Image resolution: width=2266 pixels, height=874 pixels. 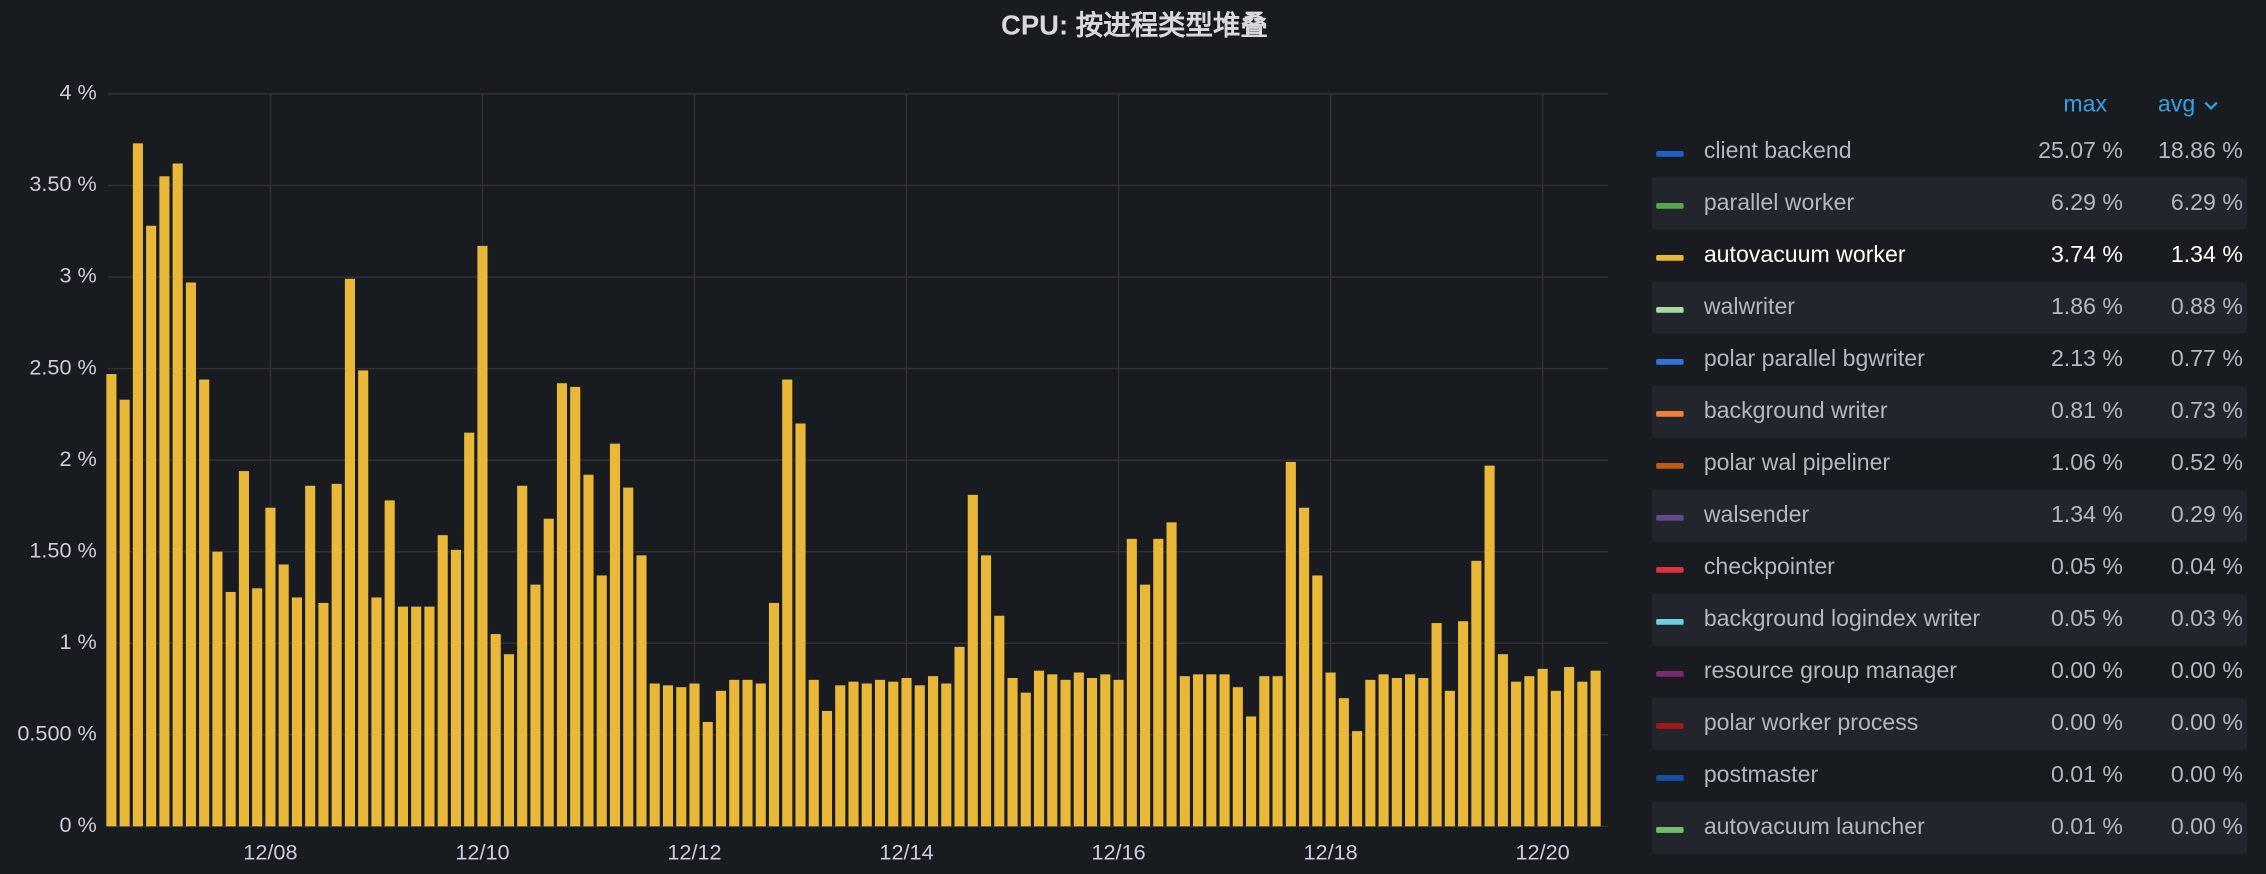 What do you see at coordinates (2087, 254) in the screenshot?
I see `legend-max: 3.74 %` at bounding box center [2087, 254].